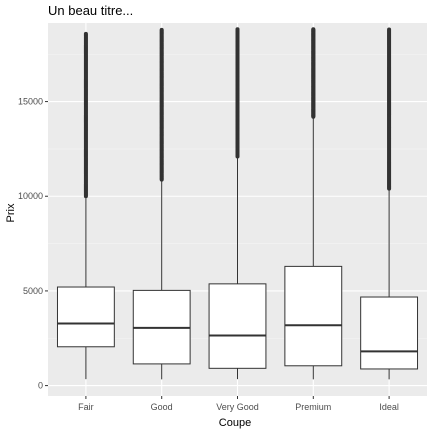 The height and width of the screenshot is (432, 432). What do you see at coordinates (30, 196) in the screenshot?
I see `y-tick-label: 10000` at bounding box center [30, 196].